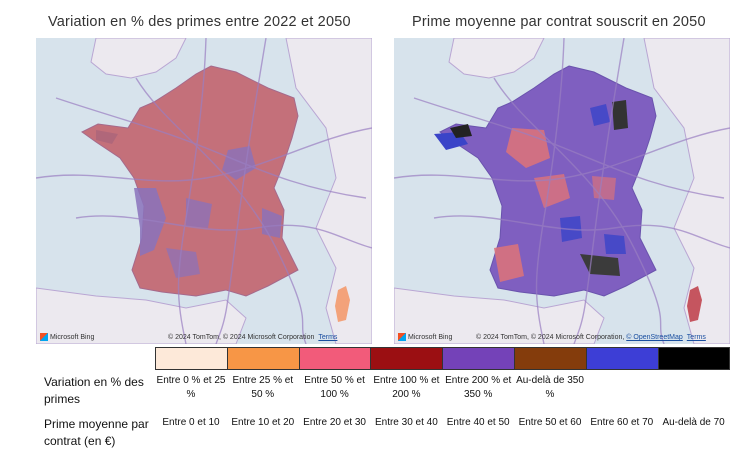  Describe the element at coordinates (478, 387) in the screenshot. I see `legend-variation-label: Entre 200 % et 350 %` at that location.